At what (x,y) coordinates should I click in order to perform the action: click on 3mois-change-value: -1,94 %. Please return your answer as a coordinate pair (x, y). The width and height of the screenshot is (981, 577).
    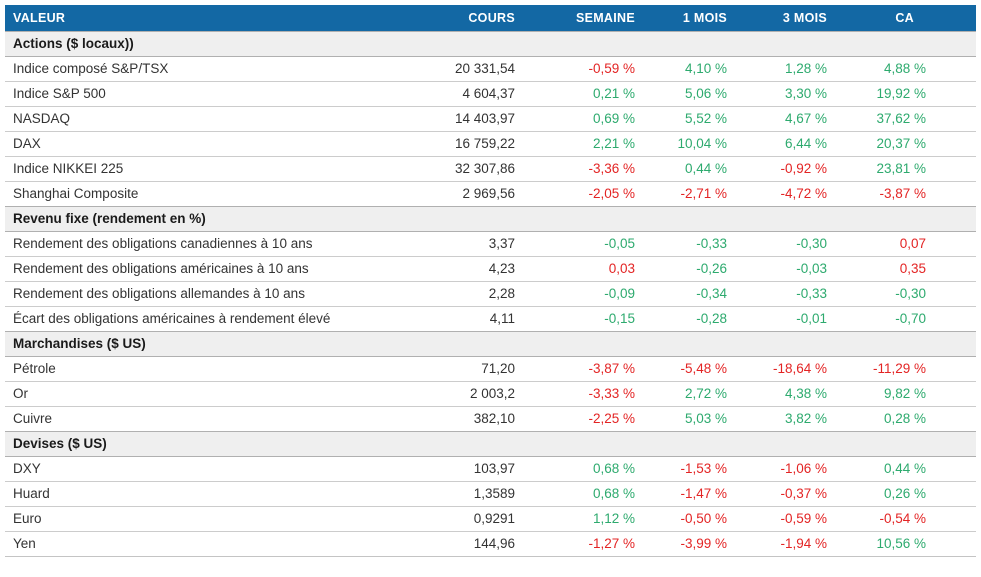
    Looking at the image, I should click on (797, 543).